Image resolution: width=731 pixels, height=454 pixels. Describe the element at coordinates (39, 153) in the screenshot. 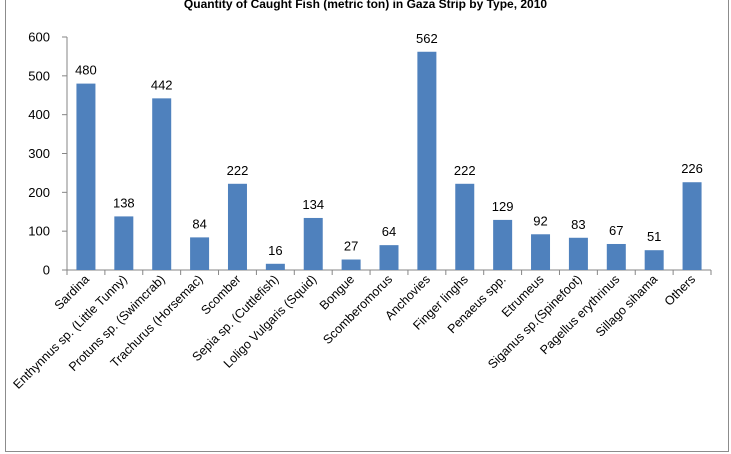

I see `y-tick-label: 300` at that location.